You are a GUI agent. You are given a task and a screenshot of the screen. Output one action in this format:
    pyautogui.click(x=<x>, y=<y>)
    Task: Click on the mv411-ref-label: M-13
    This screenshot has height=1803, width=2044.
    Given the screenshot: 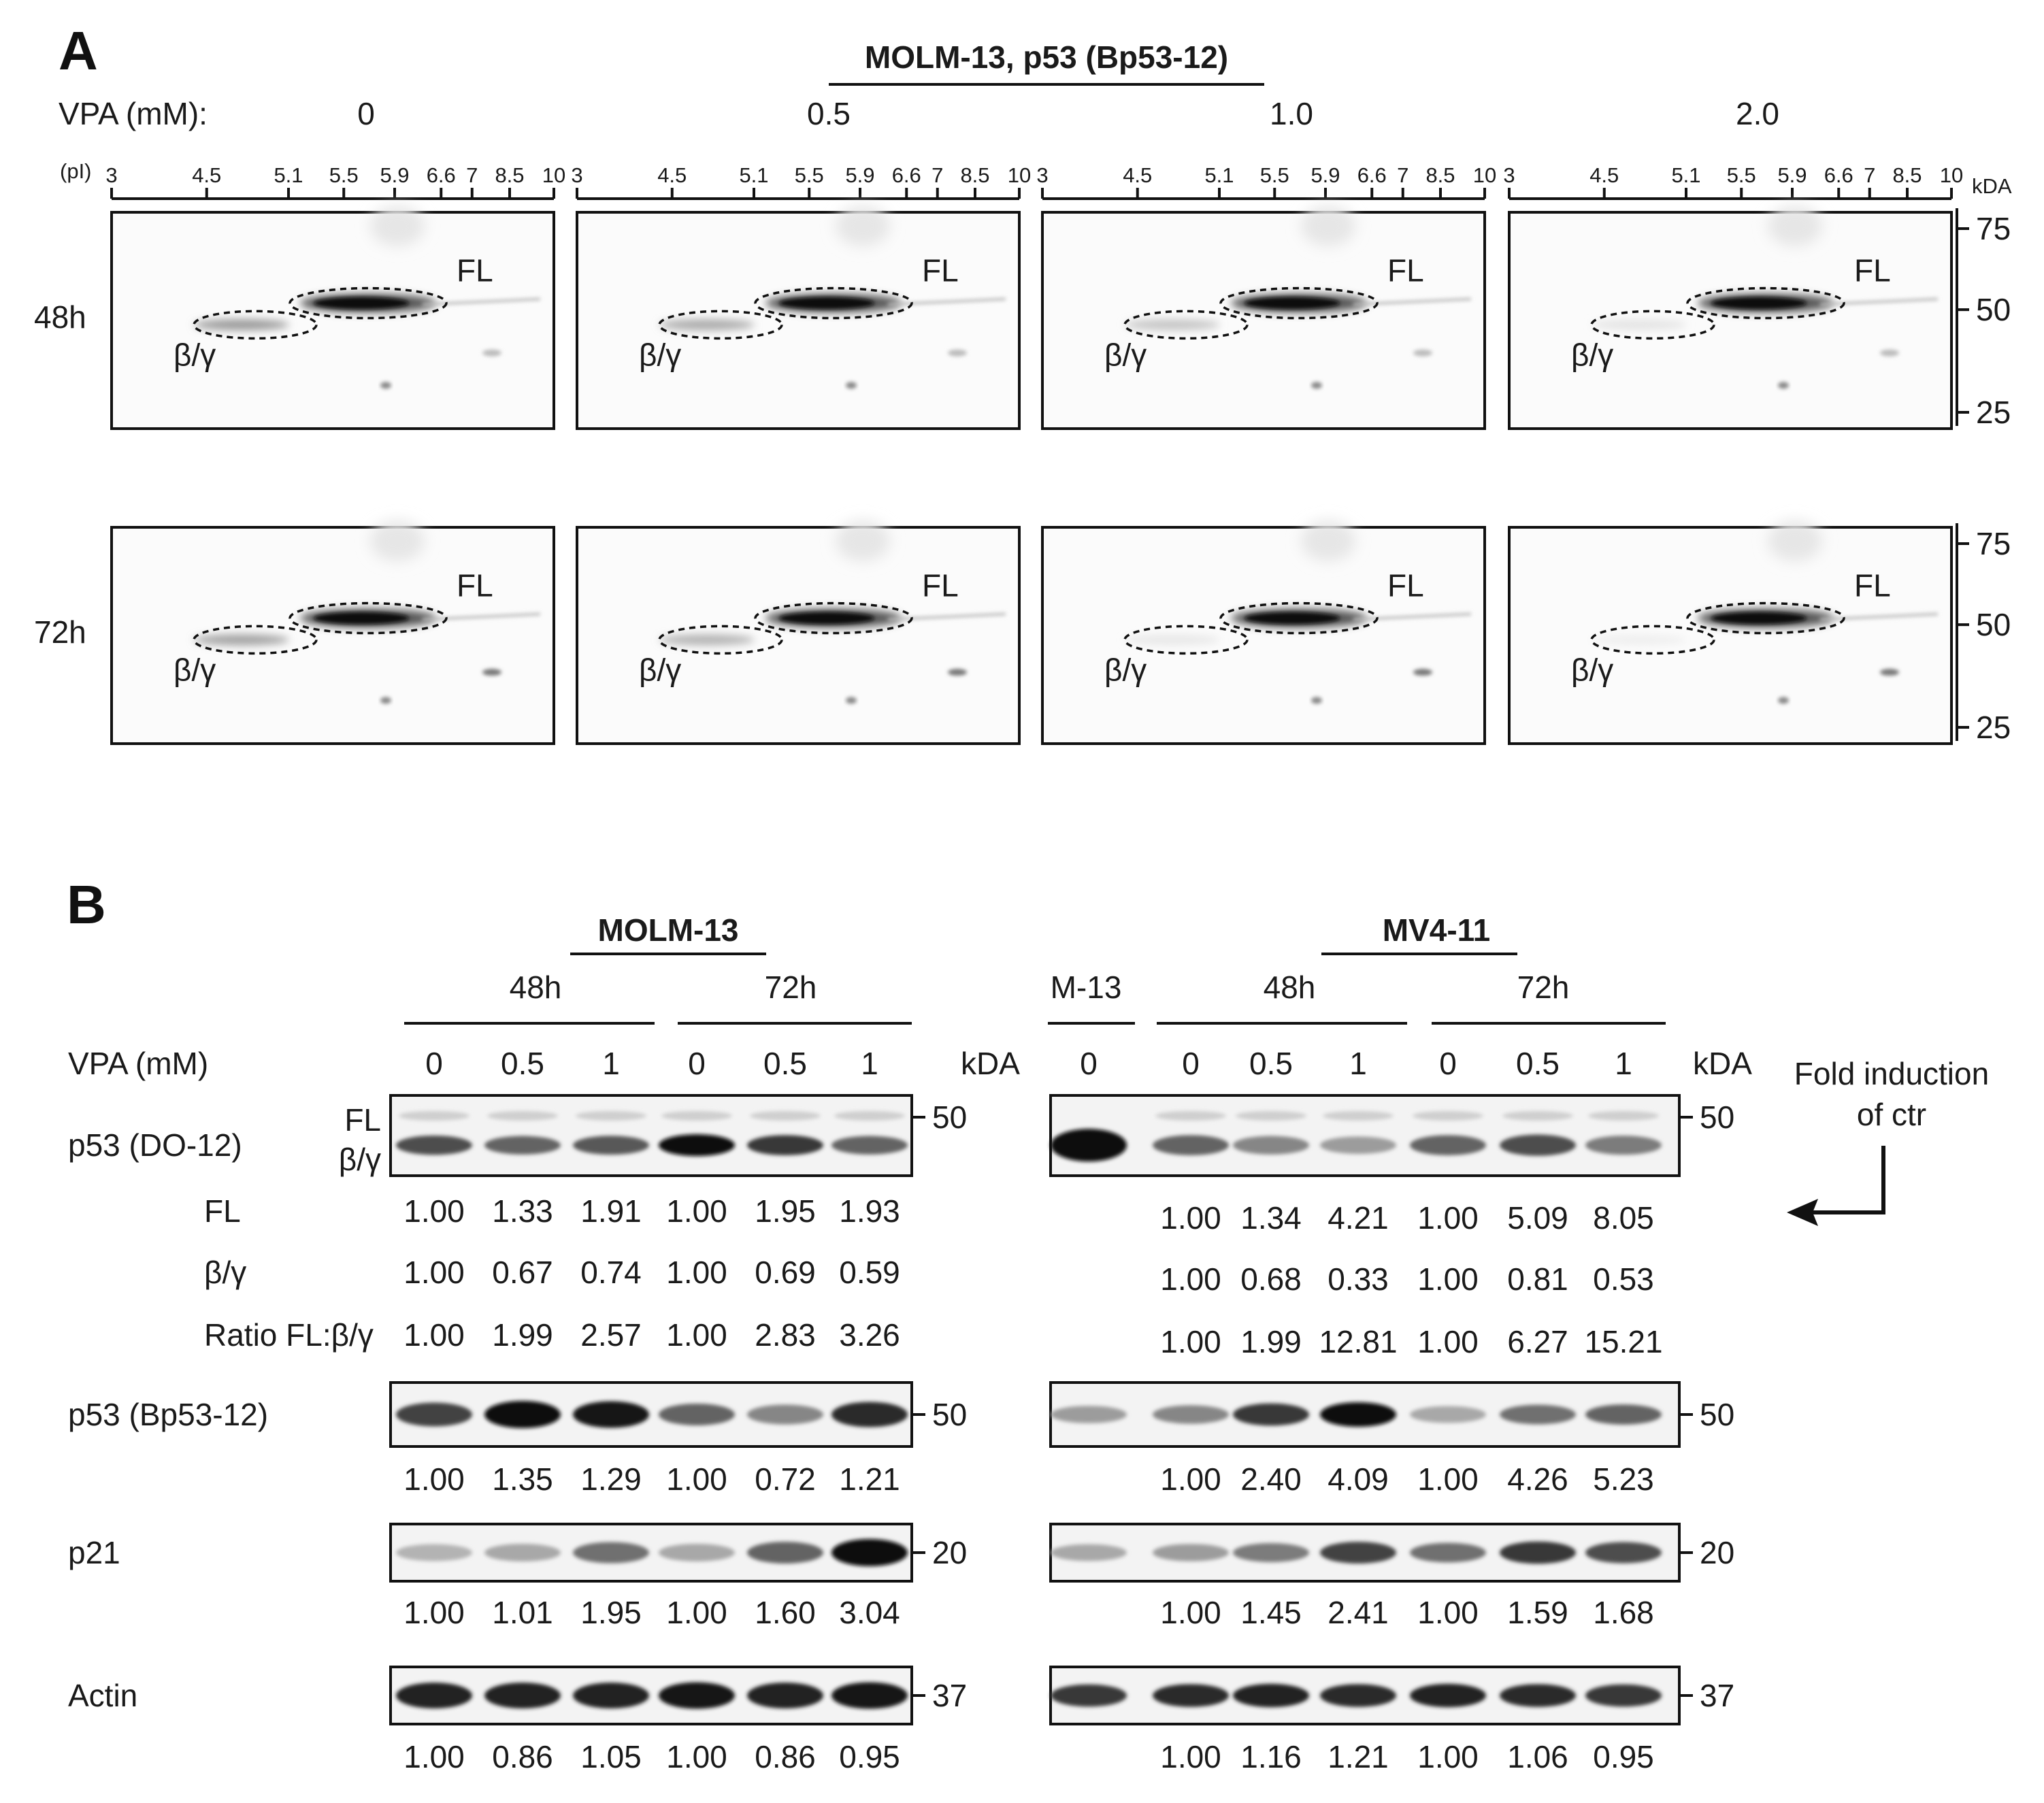 What is the action you would take?
    pyautogui.click(x=1086, y=987)
    